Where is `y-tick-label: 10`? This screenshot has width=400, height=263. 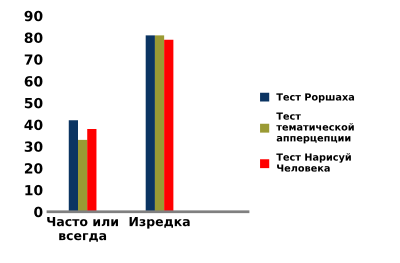 y-tick-label: 10 is located at coordinates (33, 190).